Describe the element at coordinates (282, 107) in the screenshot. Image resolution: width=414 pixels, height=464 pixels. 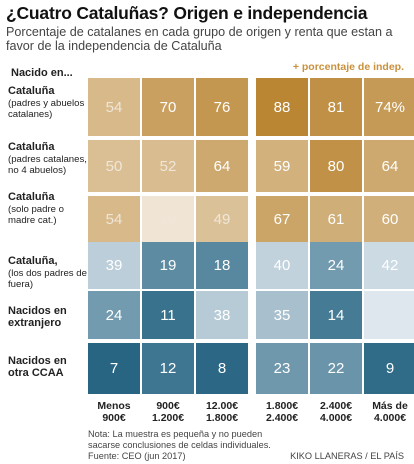
I see `heatmap-cell: 88` at that location.